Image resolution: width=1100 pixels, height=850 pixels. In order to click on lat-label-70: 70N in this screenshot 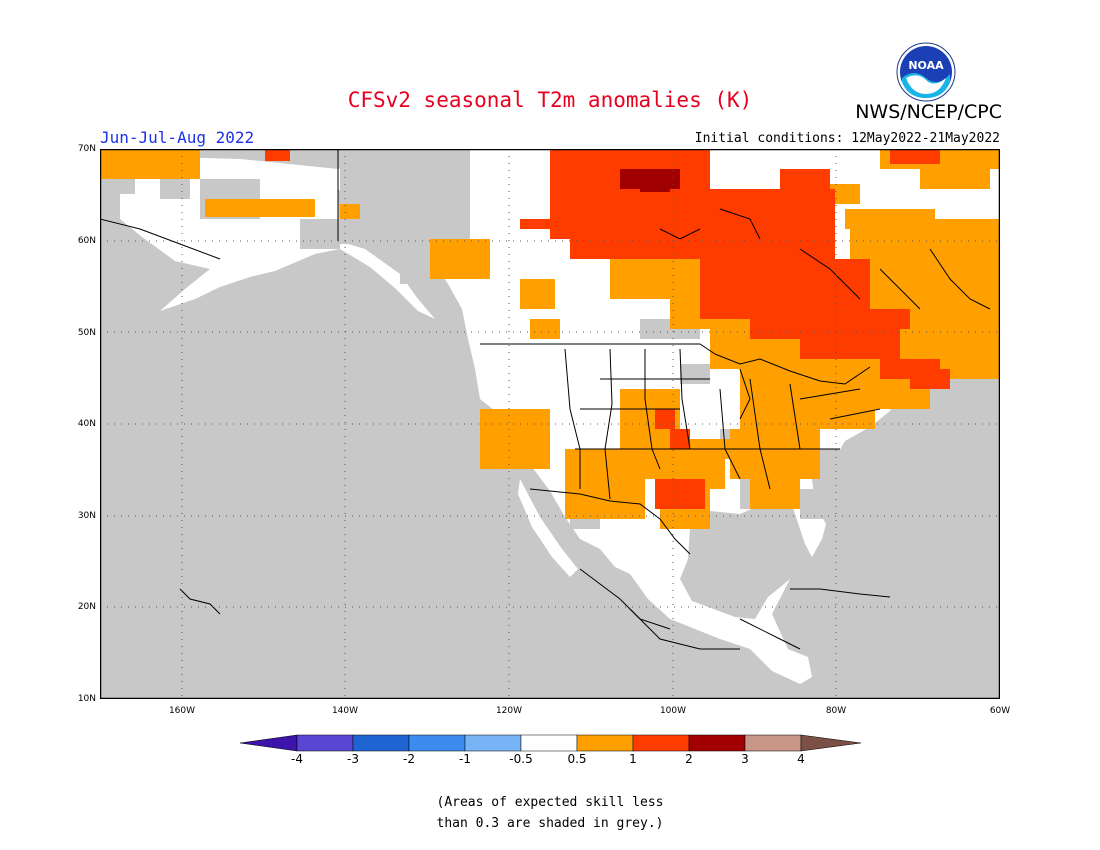, I will do `click(86, 149)`.